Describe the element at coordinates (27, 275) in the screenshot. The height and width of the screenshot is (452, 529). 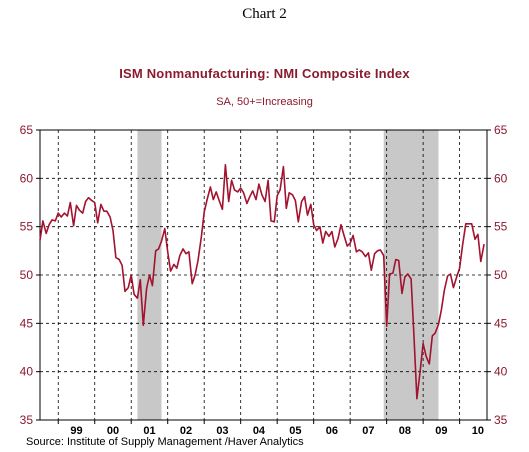
I see `y-tick-label-left: 50` at that location.